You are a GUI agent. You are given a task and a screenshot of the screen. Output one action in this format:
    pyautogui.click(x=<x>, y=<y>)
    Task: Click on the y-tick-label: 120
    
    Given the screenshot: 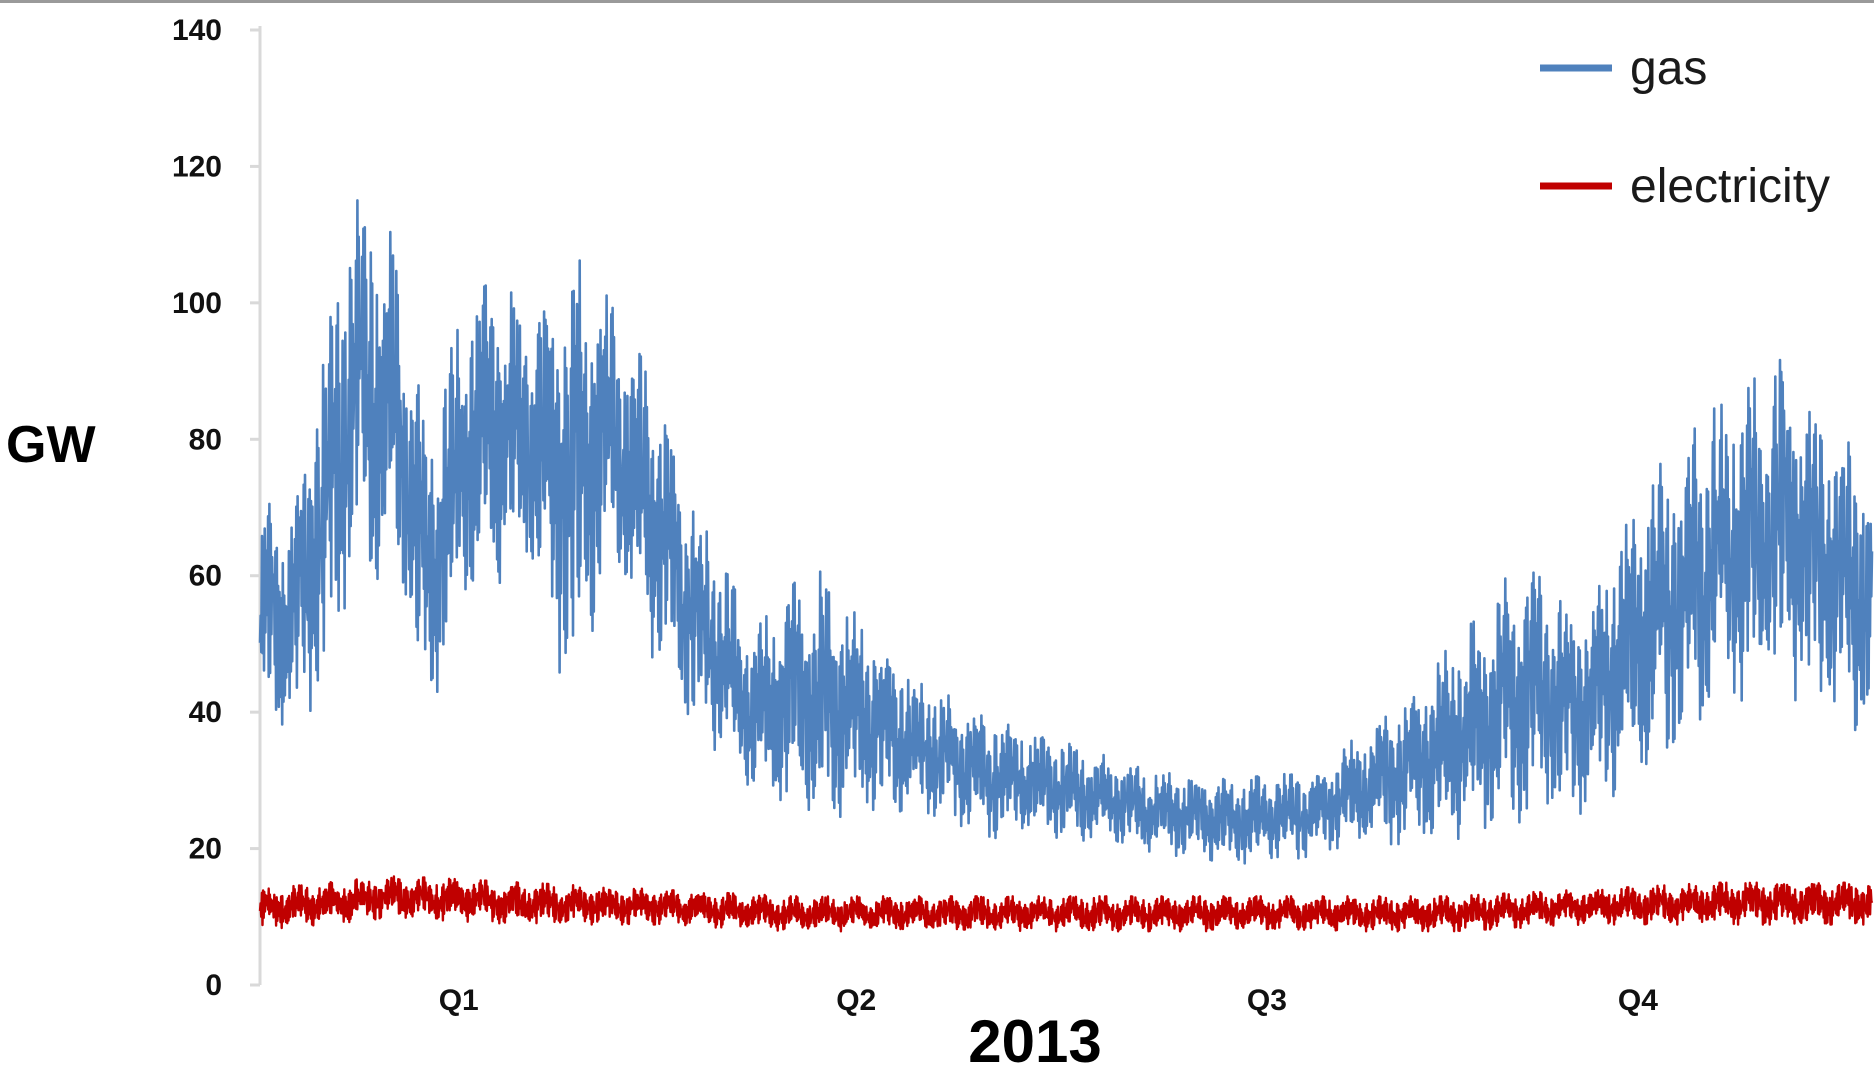 What is the action you would take?
    pyautogui.click(x=197, y=166)
    